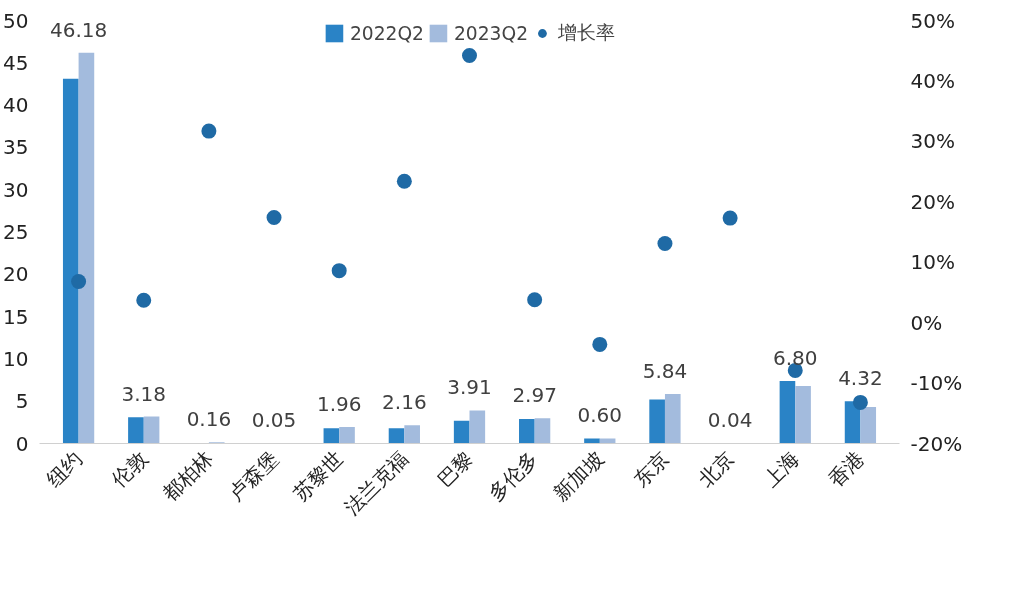  What do you see at coordinates (534, 395) in the screenshot?
I see `data-label: 2.97` at bounding box center [534, 395].